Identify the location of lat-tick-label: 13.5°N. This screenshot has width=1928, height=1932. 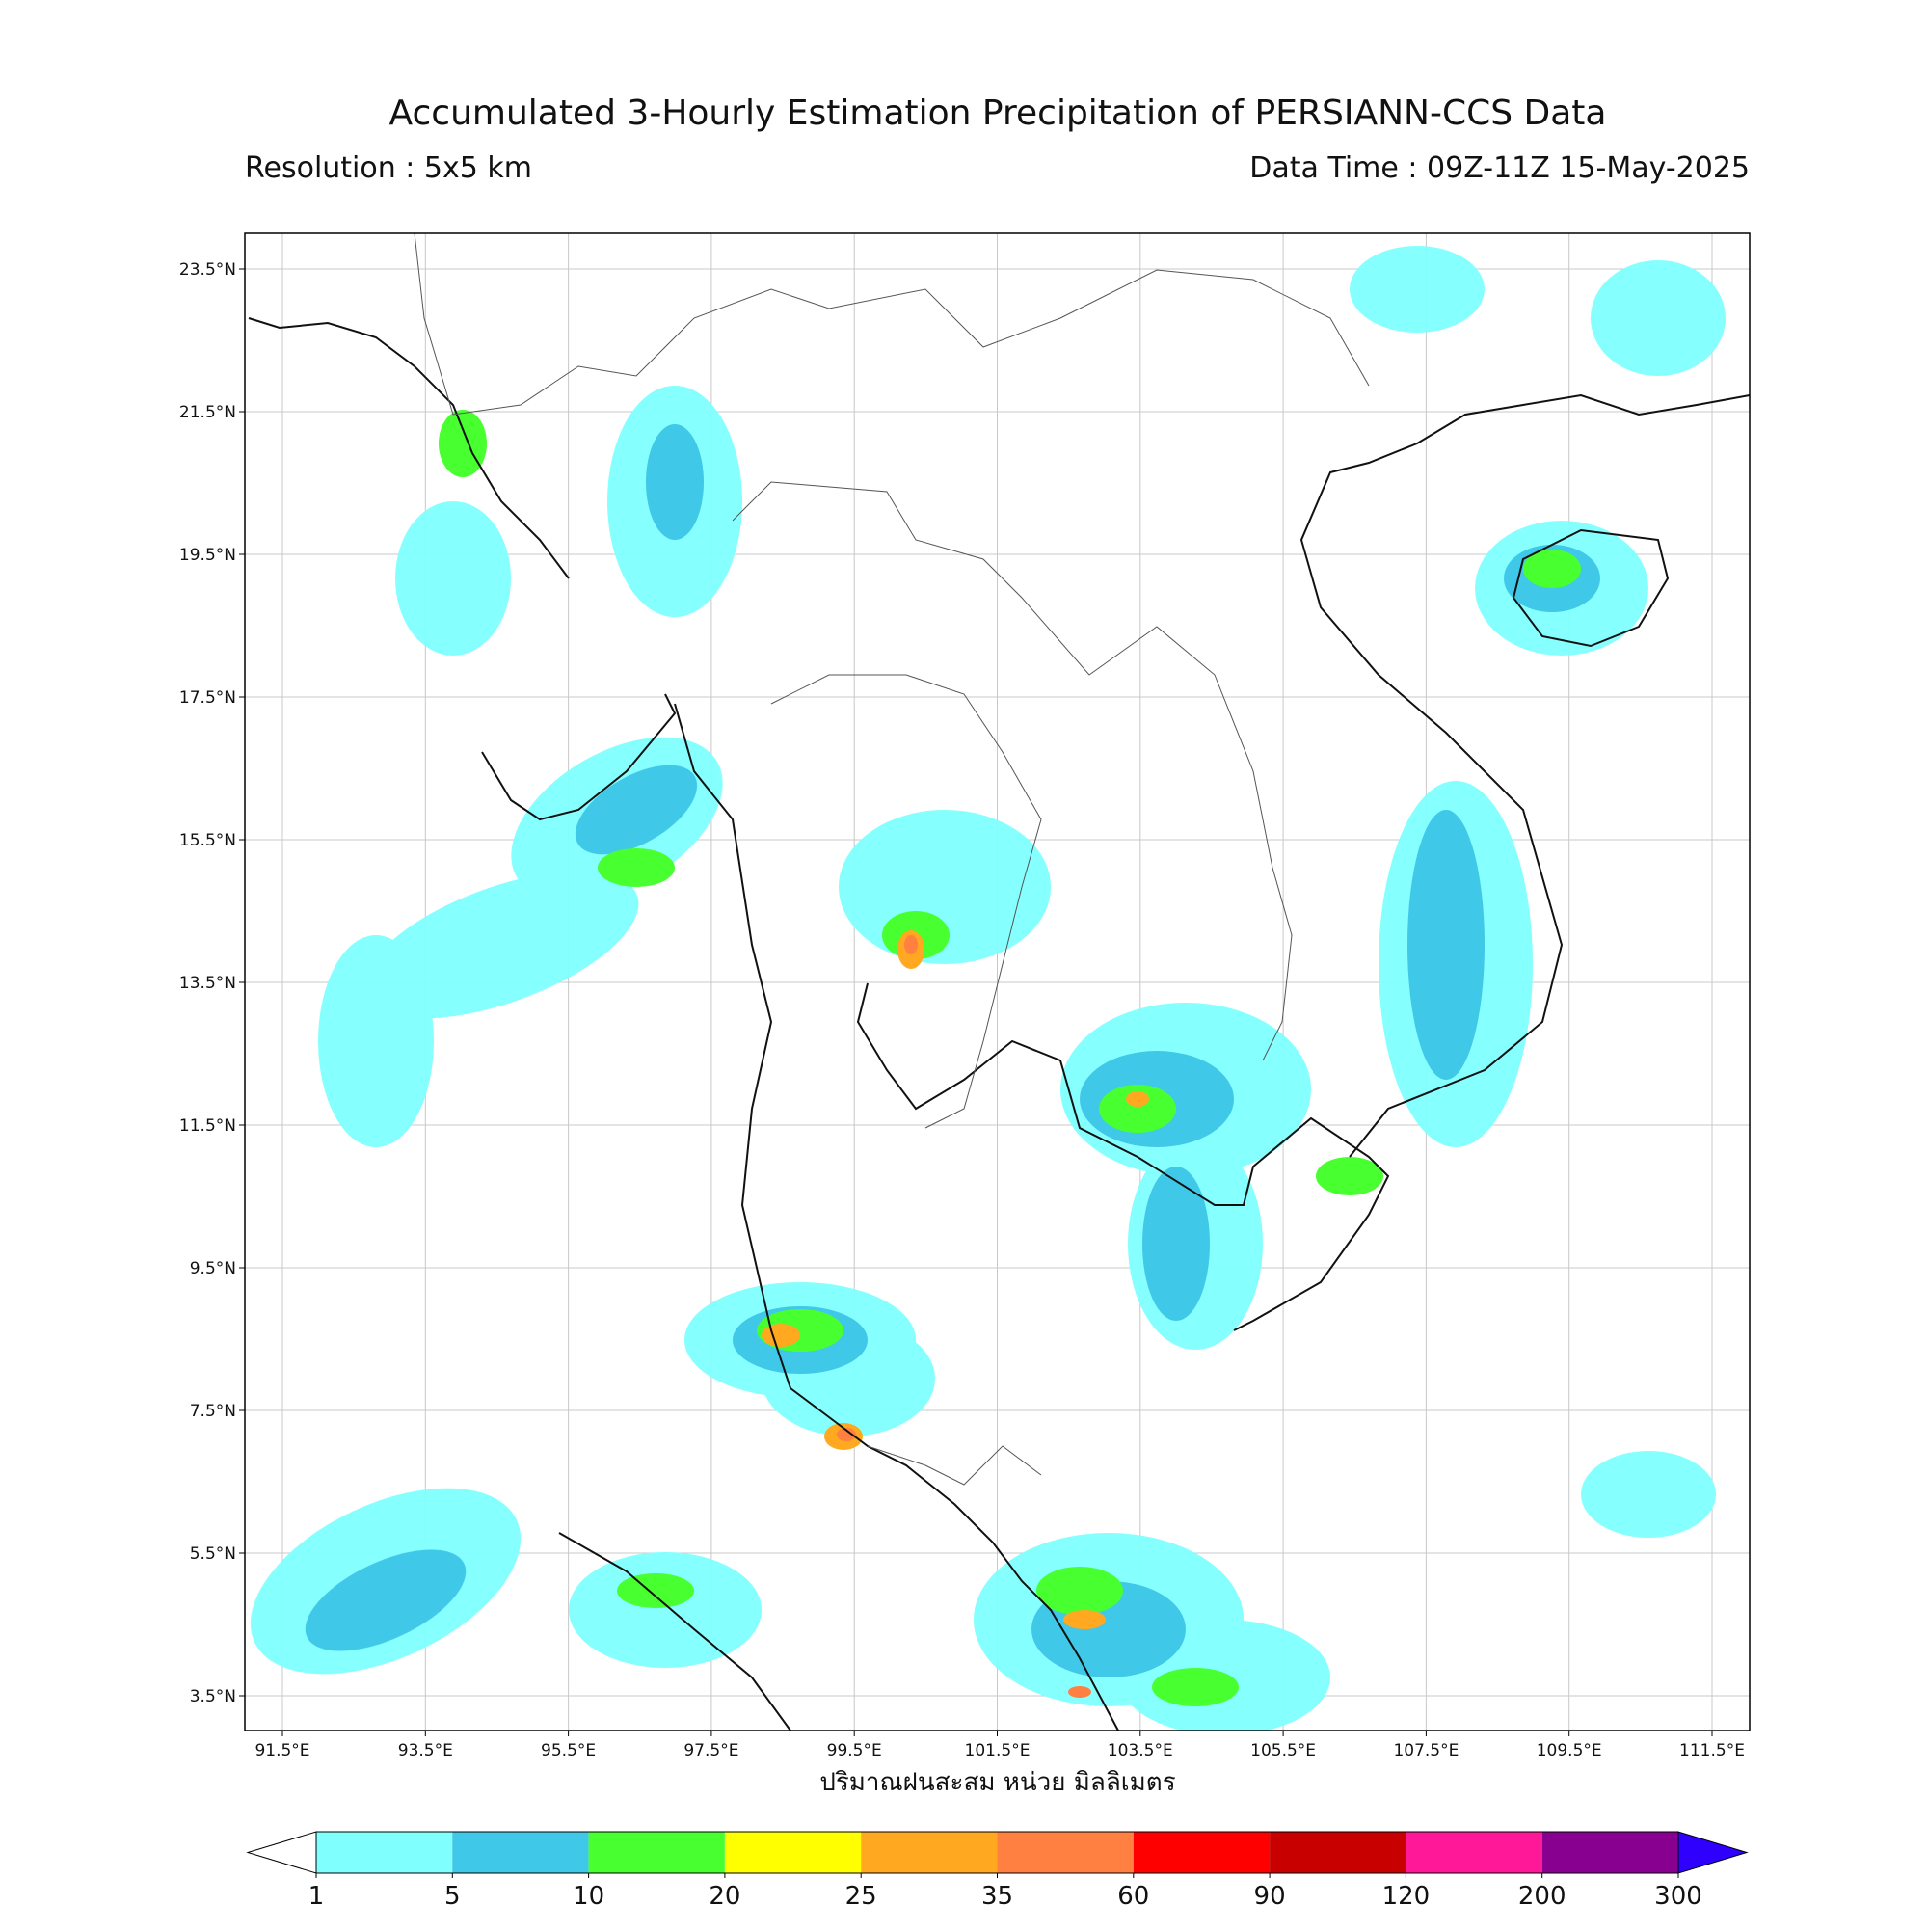
(207, 984).